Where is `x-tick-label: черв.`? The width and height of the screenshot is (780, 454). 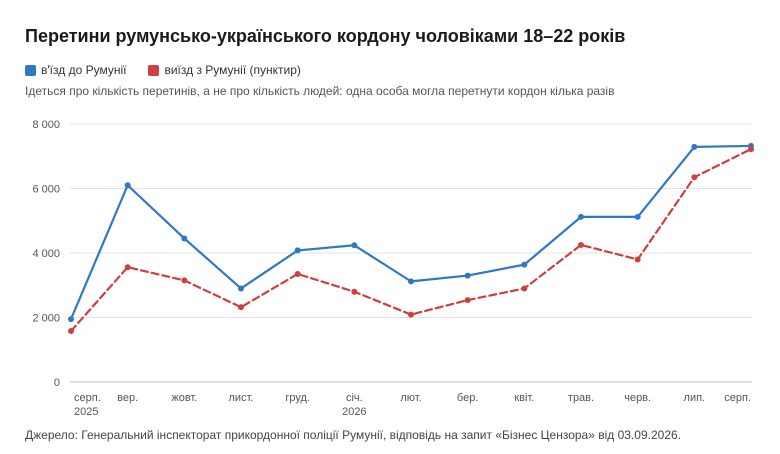
x-tick-label: черв. is located at coordinates (637, 398).